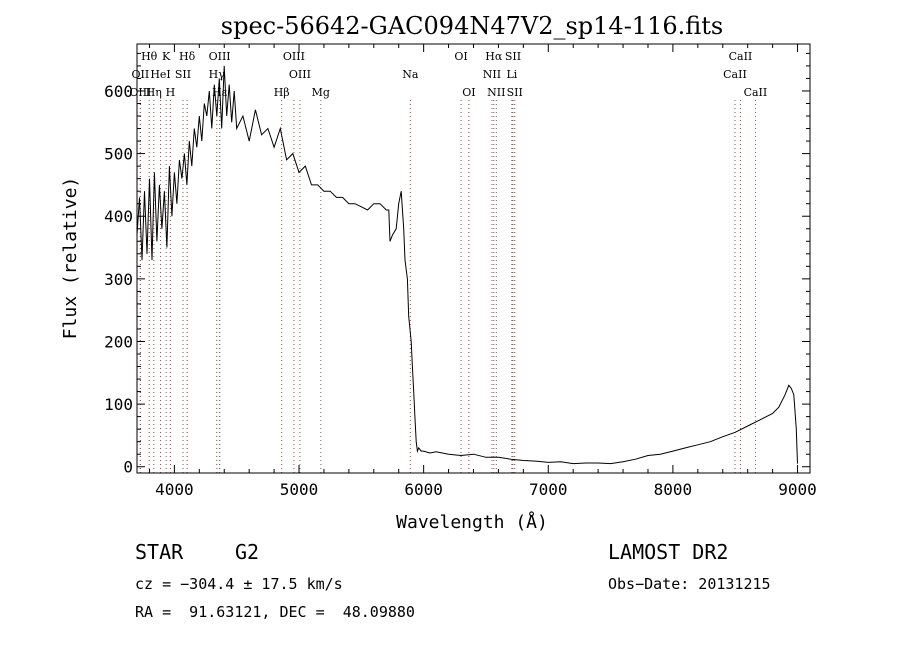 This screenshot has width=900, height=650. I want to click on coordinates: RA = 91.63121, DEC = 48.09880, so click(275, 612).